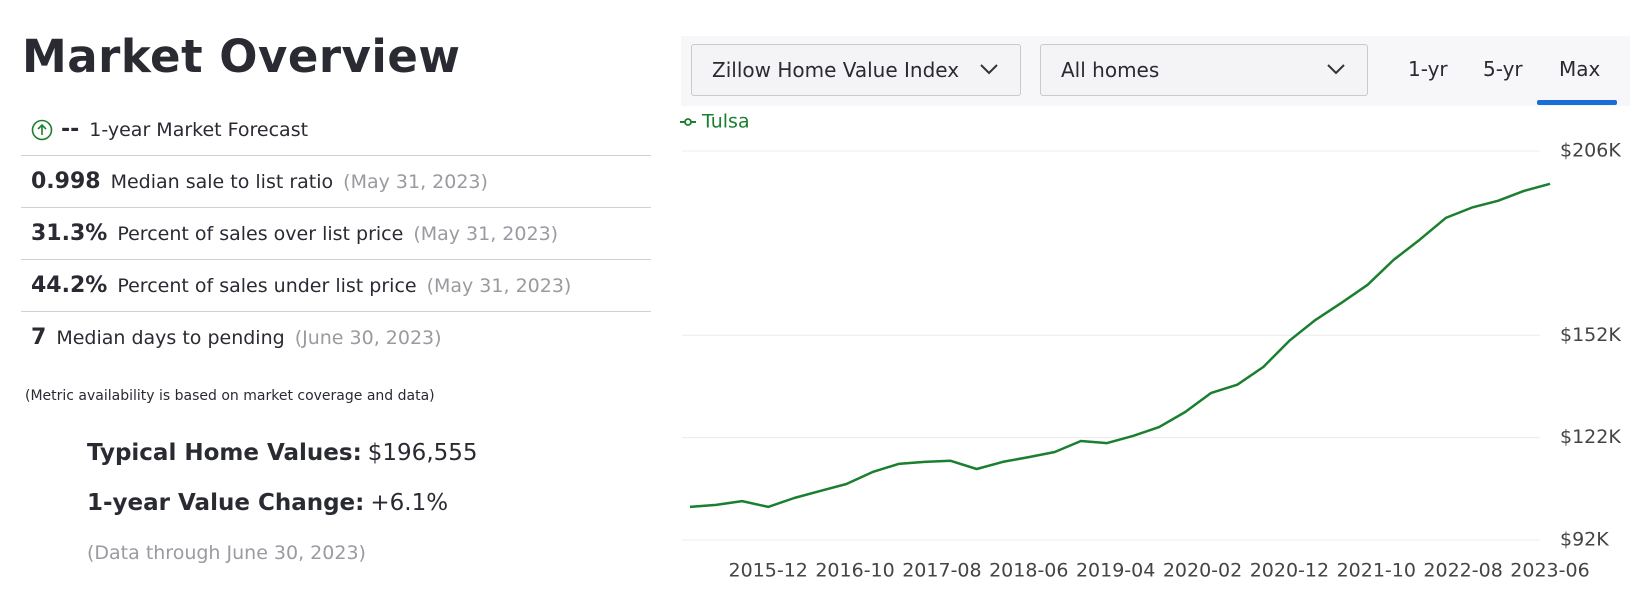 This screenshot has height=615, width=1630. I want to click on index-select: Zillow Home Value Index, so click(856, 70).